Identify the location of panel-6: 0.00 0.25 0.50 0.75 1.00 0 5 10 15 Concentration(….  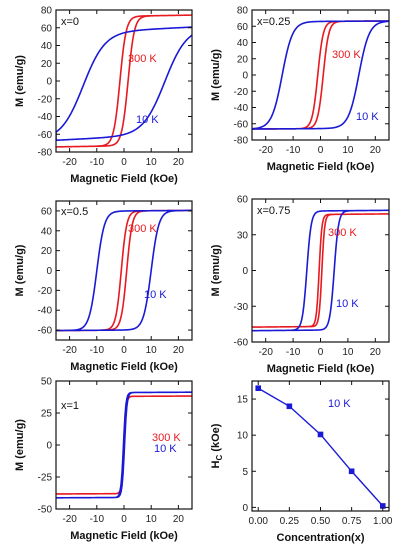
(301, 462).